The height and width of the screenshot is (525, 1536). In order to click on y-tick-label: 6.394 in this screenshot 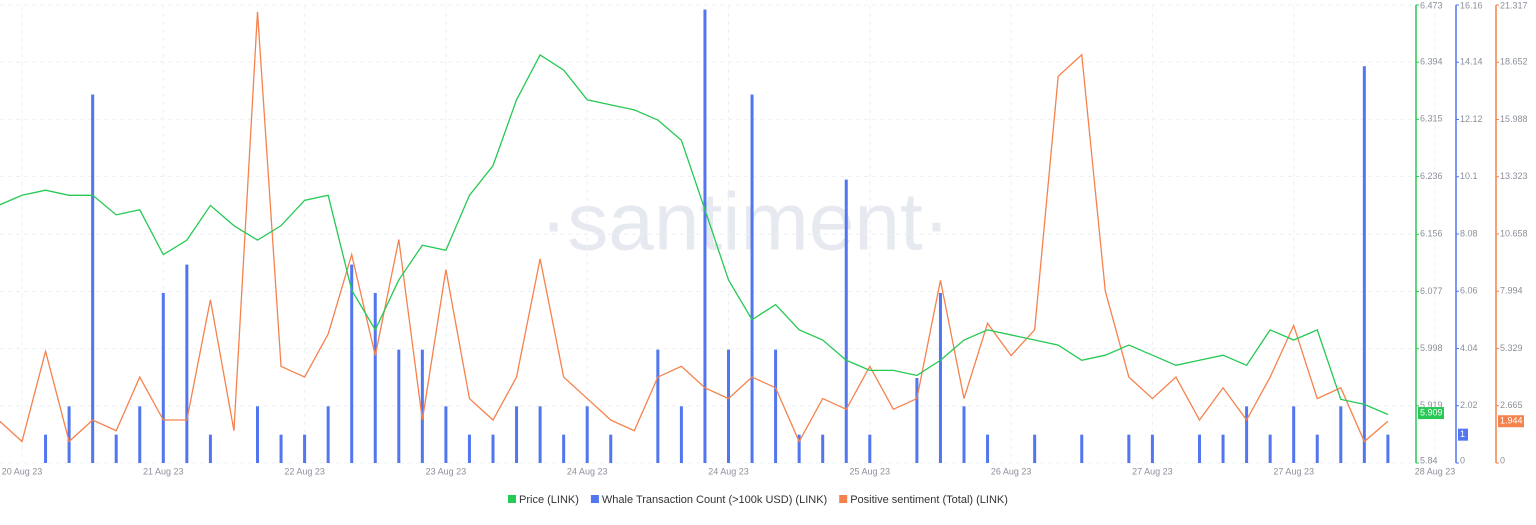, I will do `click(1431, 62)`.